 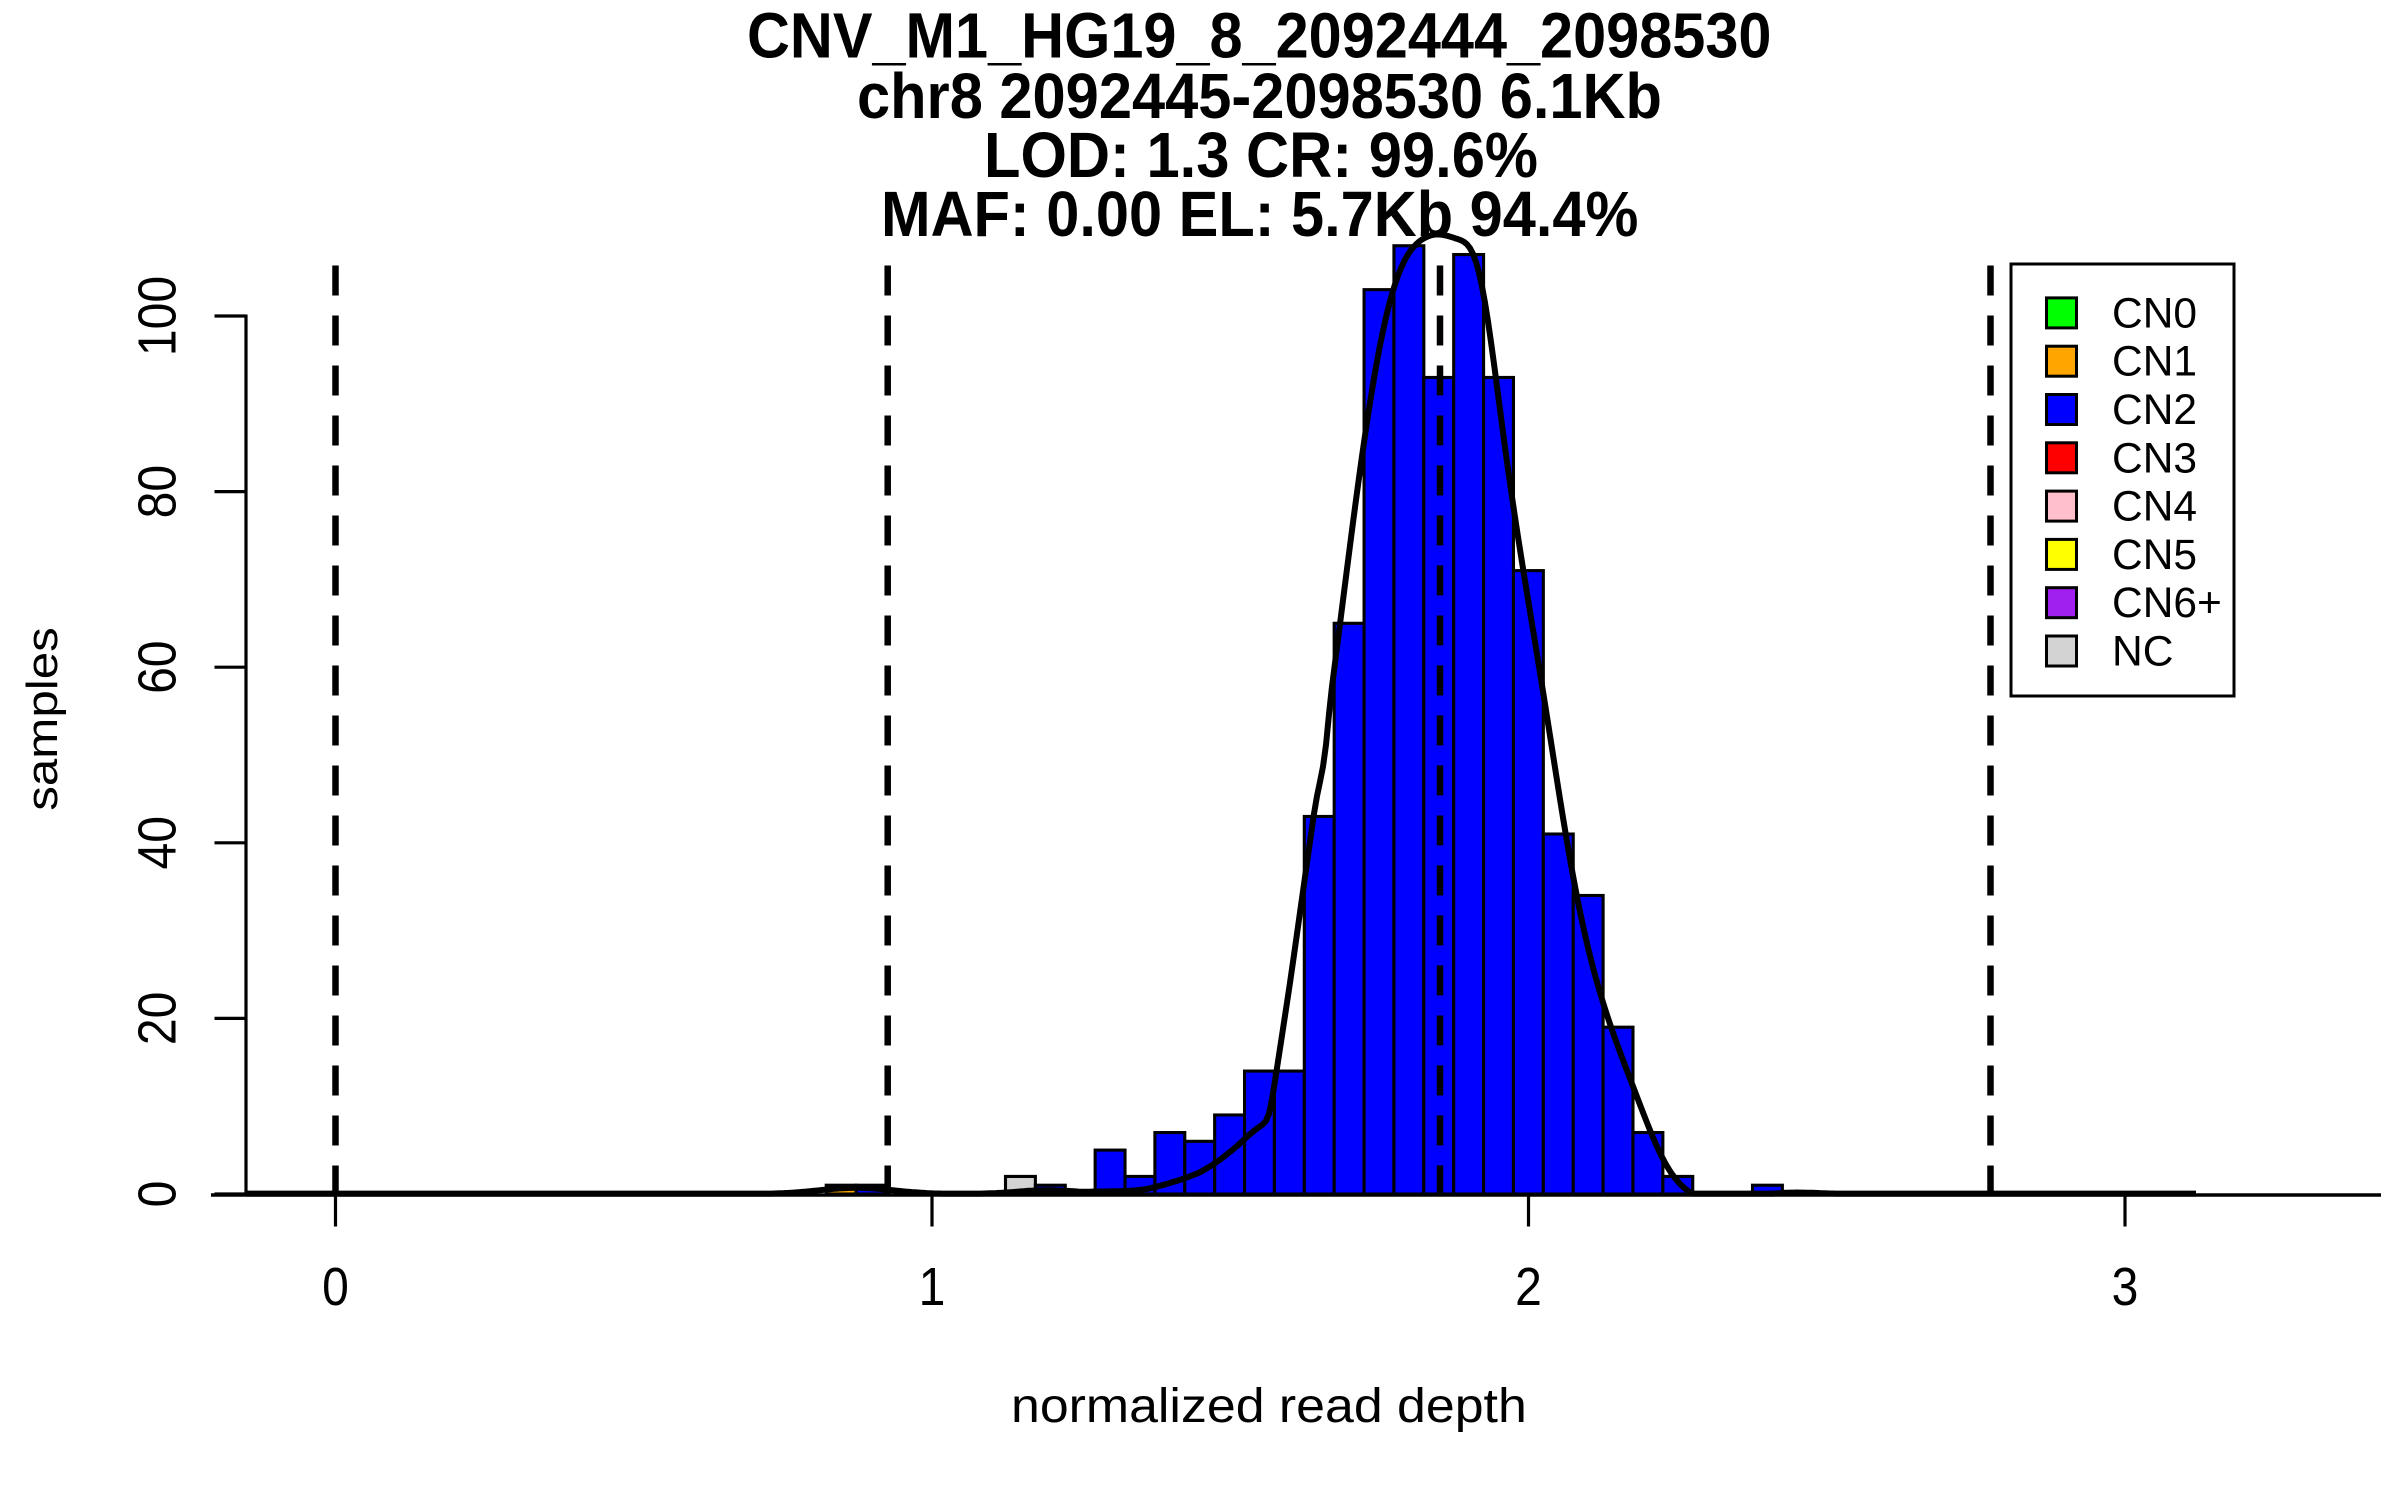 What do you see at coordinates (1269, 1406) in the screenshot?
I see `svg-text: normalized read depth` at bounding box center [1269, 1406].